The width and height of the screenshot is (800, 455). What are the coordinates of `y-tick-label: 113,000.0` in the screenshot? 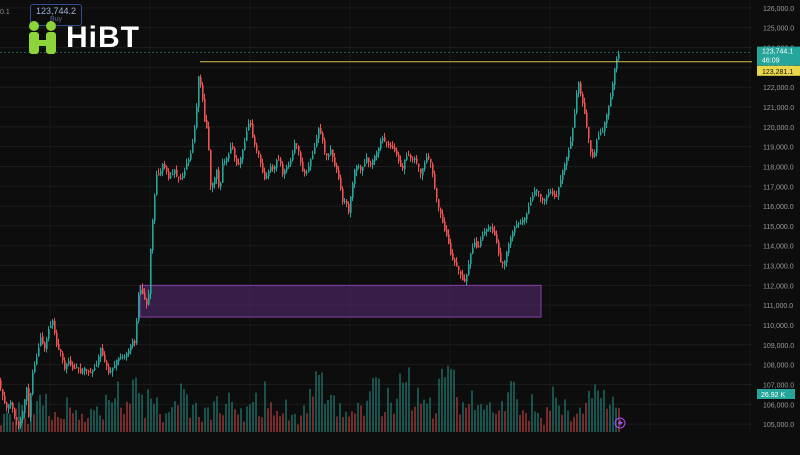 It's located at (778, 267).